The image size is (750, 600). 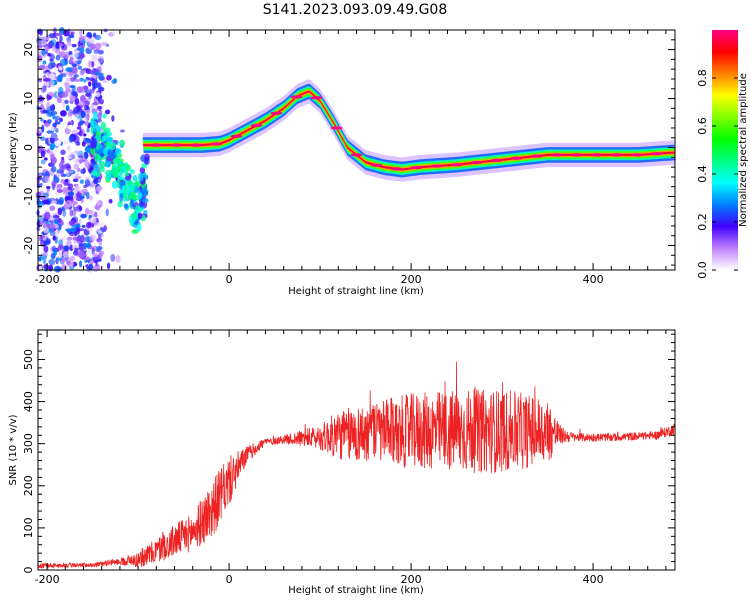 What do you see at coordinates (229, 579) in the screenshot?
I see `x-tick-label: 0` at bounding box center [229, 579].